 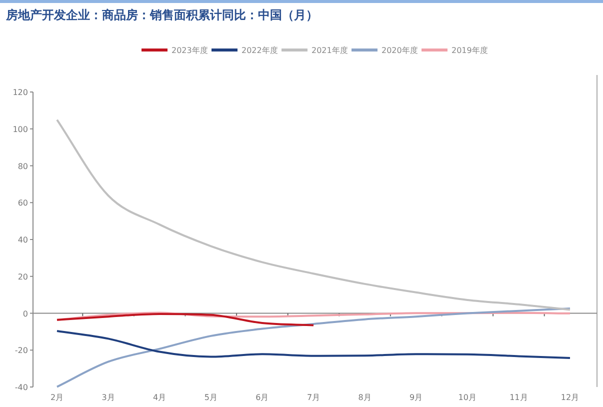 What do you see at coordinates (400, 50) in the screenshot?
I see `legend-label: 2020年度` at bounding box center [400, 50].